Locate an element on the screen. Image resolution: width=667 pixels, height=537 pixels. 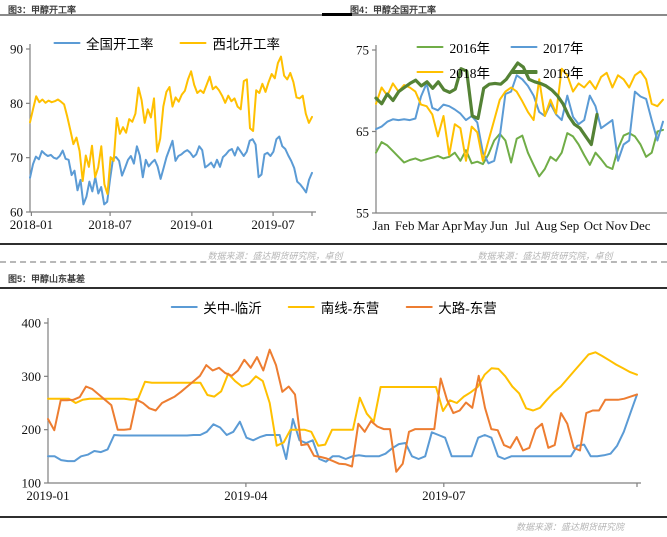
svg-text: Sep is located at coordinates (570, 225).